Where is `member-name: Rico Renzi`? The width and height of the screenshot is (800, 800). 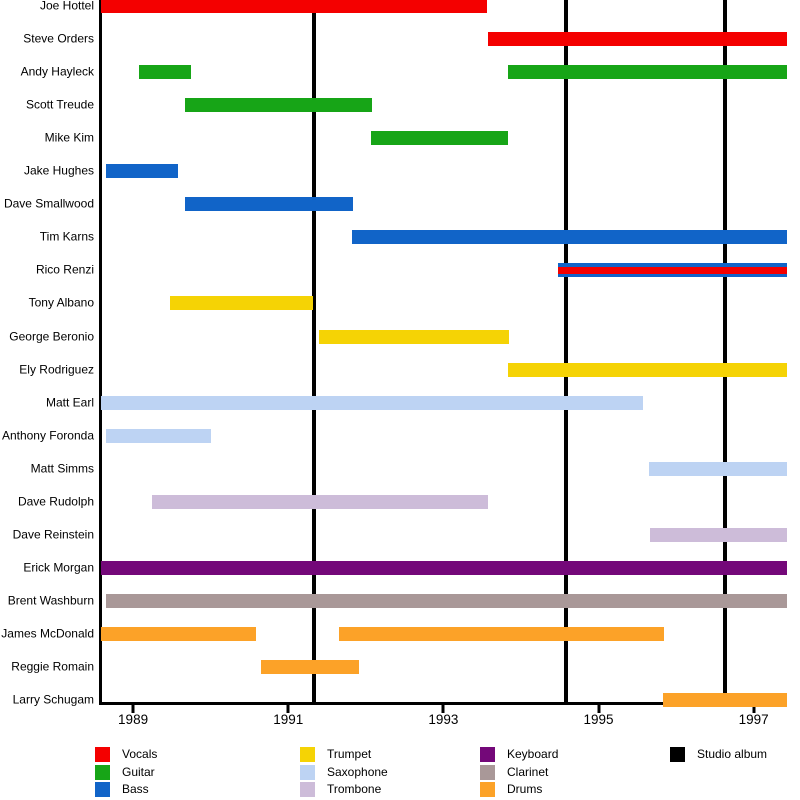 member-name: Rico Renzi is located at coordinates (64, 269).